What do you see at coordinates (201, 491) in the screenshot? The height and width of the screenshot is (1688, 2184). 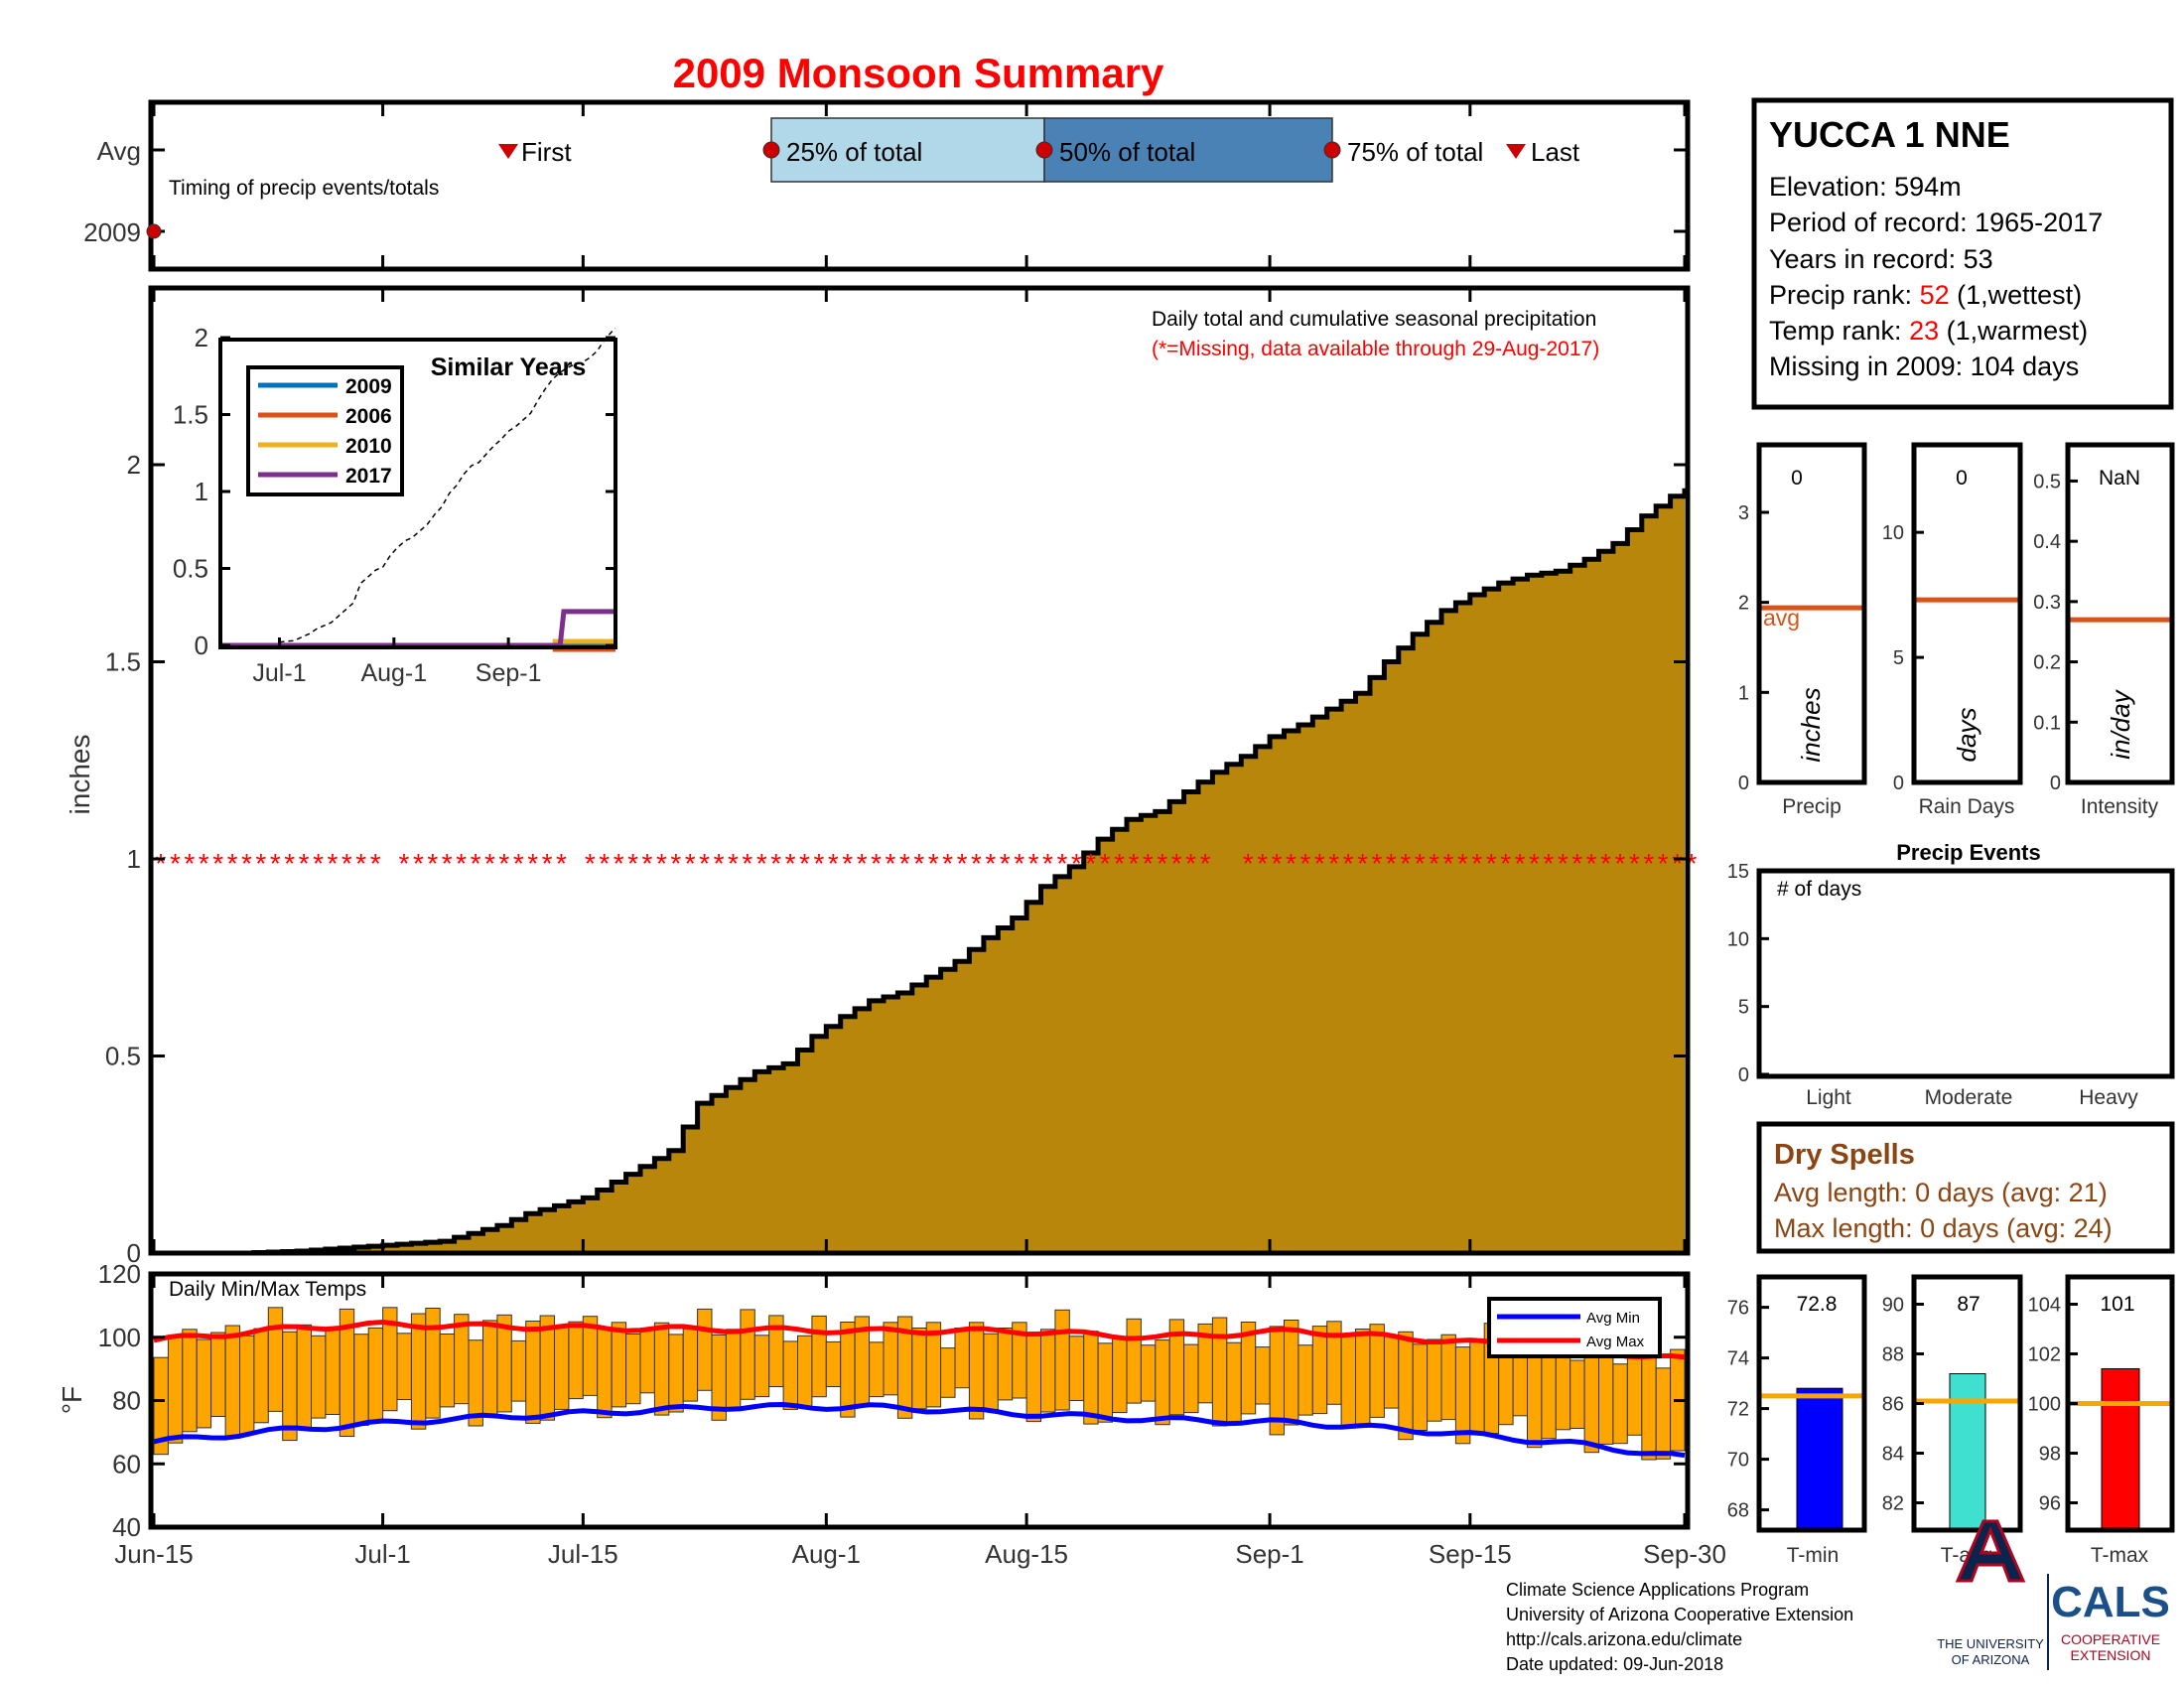 I see `inset-y-tick-label: 1` at bounding box center [201, 491].